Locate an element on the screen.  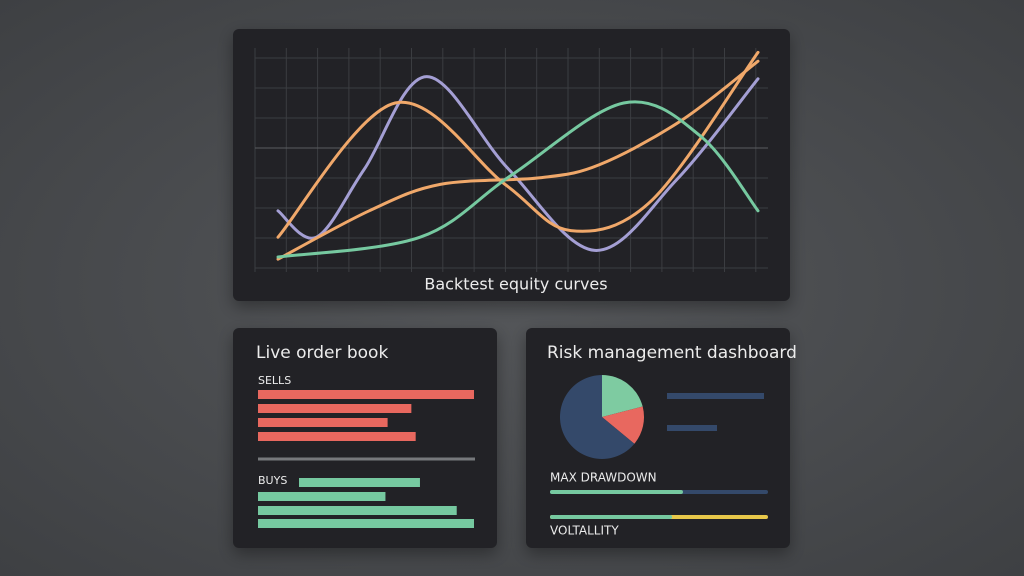
metric-label: VOLTALLITY is located at coordinates (584, 531).